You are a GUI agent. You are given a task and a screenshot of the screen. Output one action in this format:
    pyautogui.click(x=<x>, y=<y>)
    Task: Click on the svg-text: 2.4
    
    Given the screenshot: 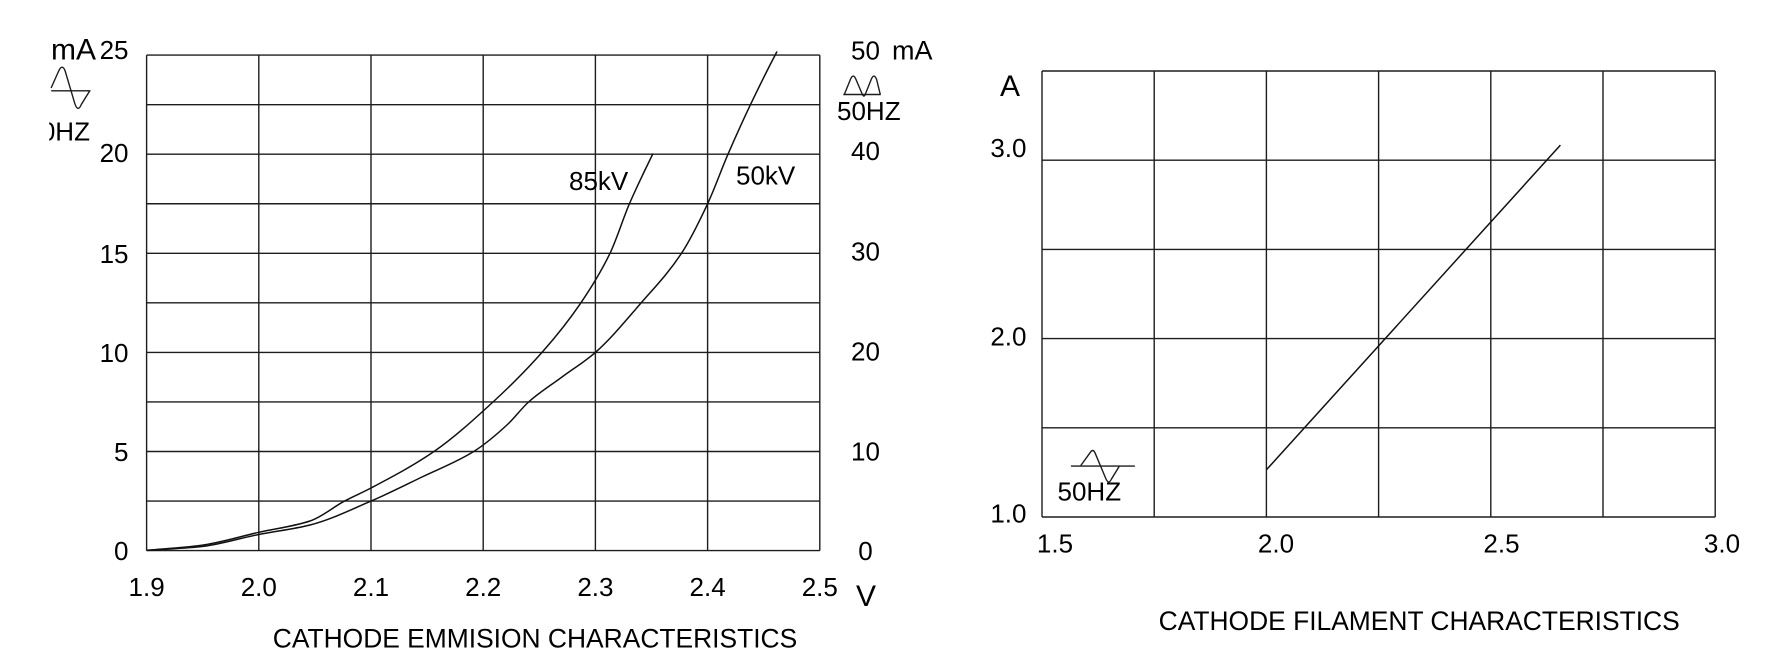 What is the action you would take?
    pyautogui.click(x=708, y=587)
    